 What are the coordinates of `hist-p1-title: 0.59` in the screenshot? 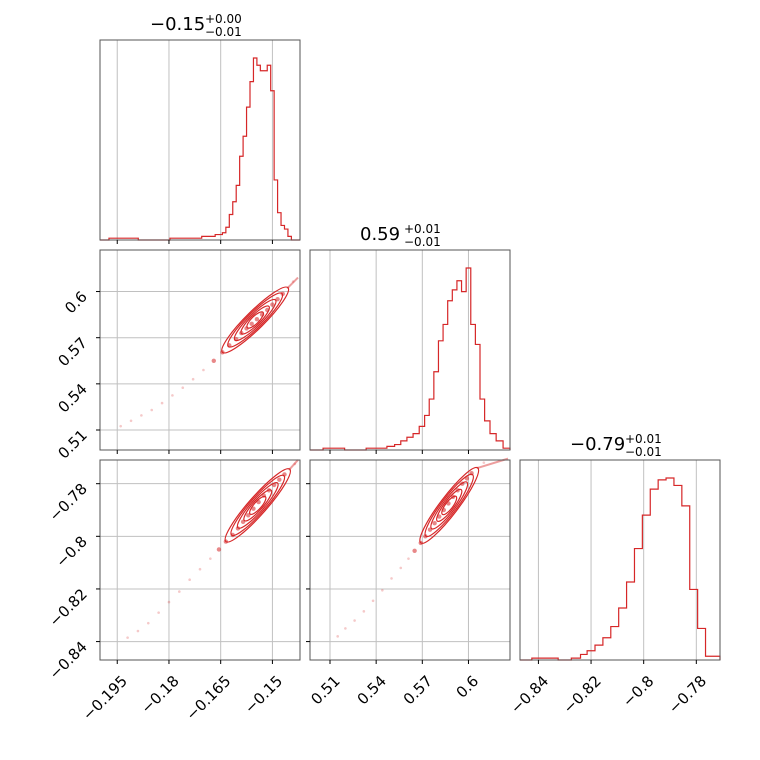 It's located at (380, 234).